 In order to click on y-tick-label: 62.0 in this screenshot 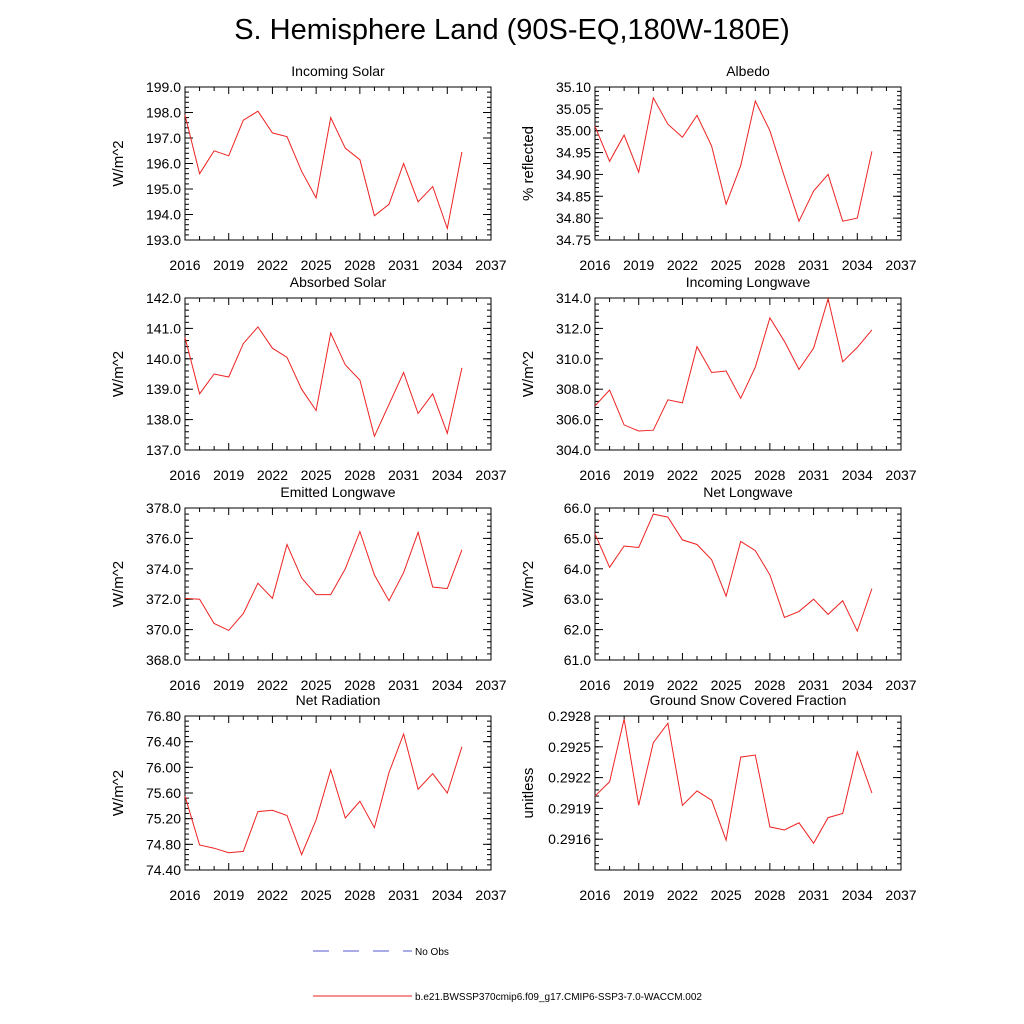, I will do `click(577, 630)`.